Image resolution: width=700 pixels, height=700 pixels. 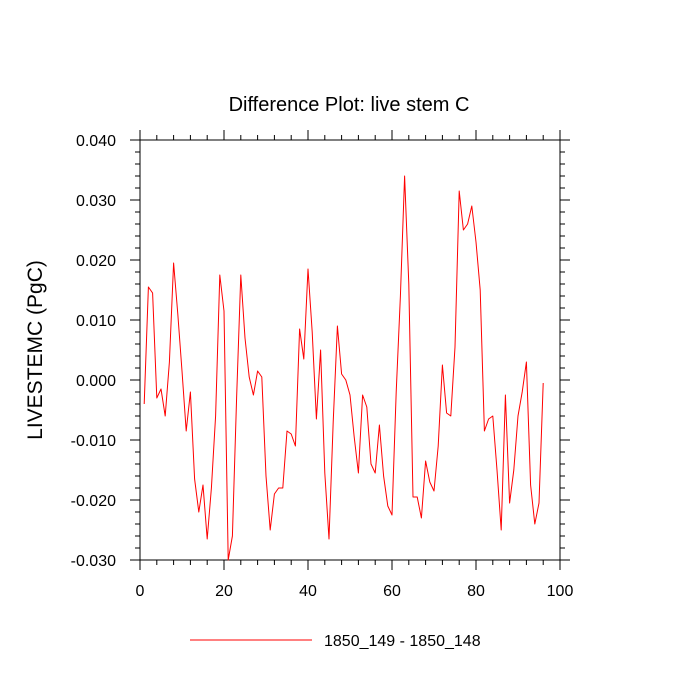 What do you see at coordinates (35, 350) in the screenshot?
I see `y-axis-label: LIVESTEMC (PgC)` at bounding box center [35, 350].